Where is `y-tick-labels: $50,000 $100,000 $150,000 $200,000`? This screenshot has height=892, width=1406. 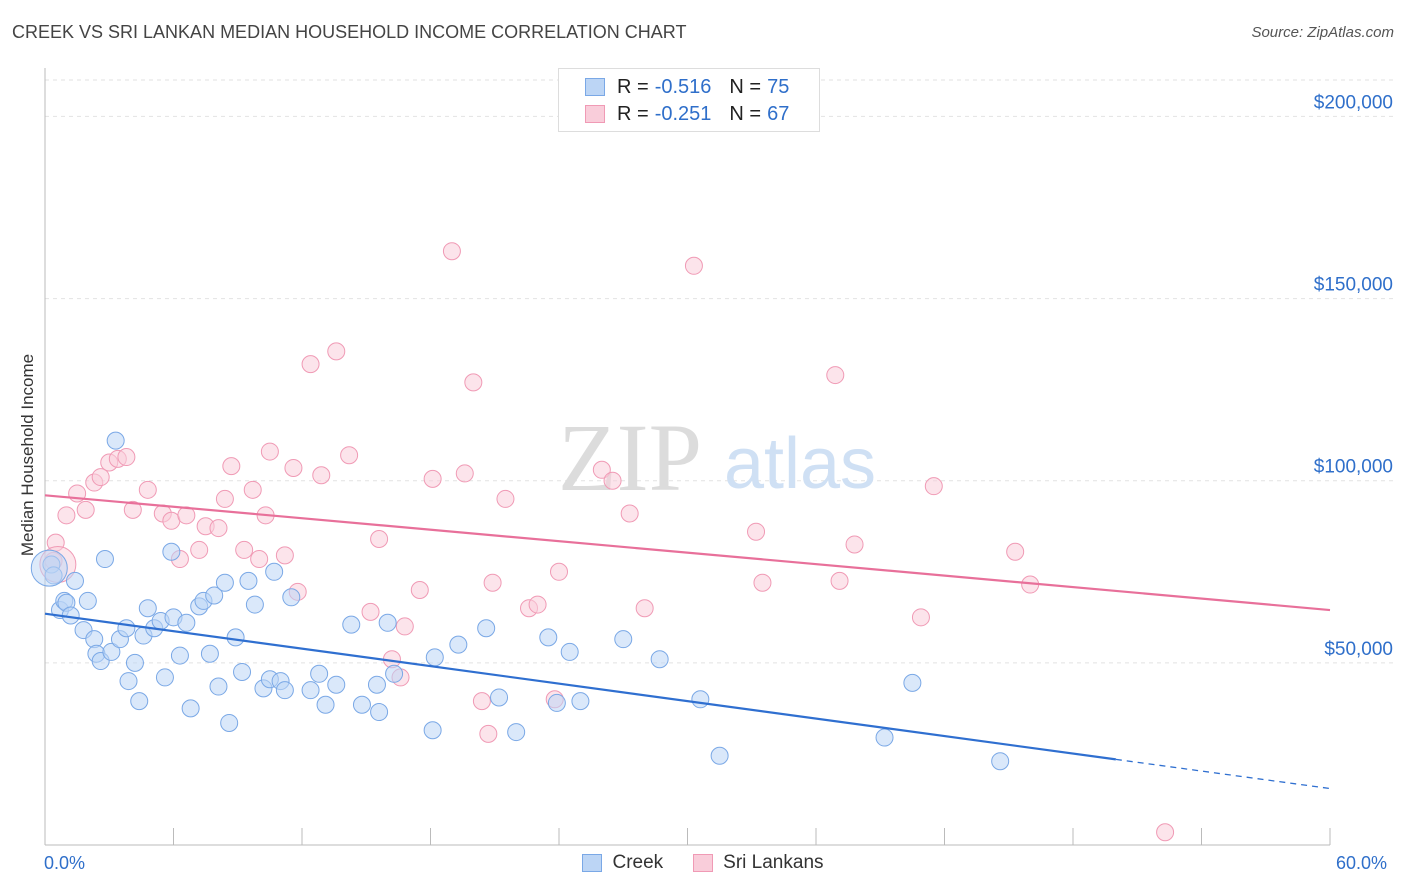 y-tick-labels: $50,000 $100,000 $150,000 $200,000 is located at coordinates (1353, 375).